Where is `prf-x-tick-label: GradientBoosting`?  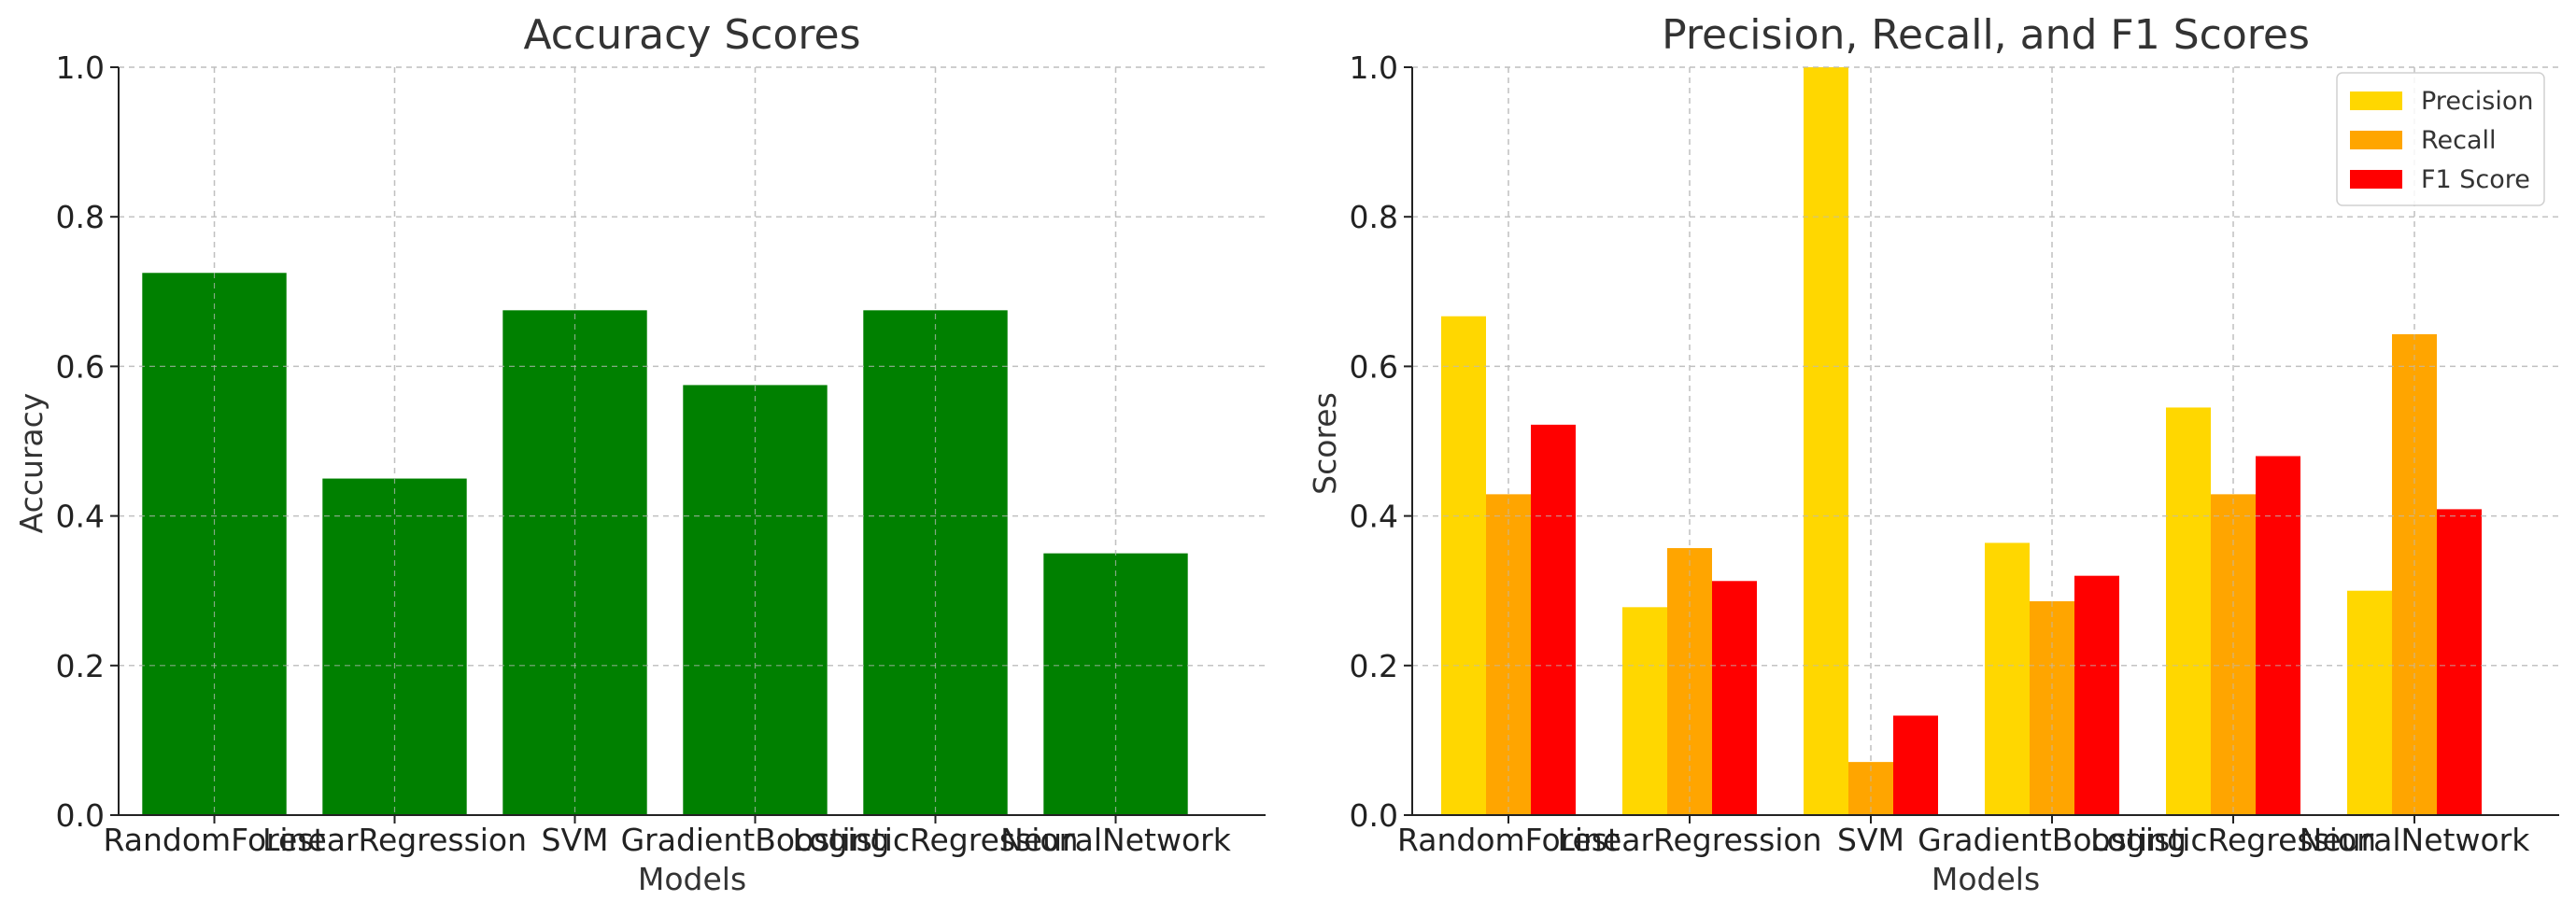
prf-x-tick-label: GradientBoosting is located at coordinates (2052, 840).